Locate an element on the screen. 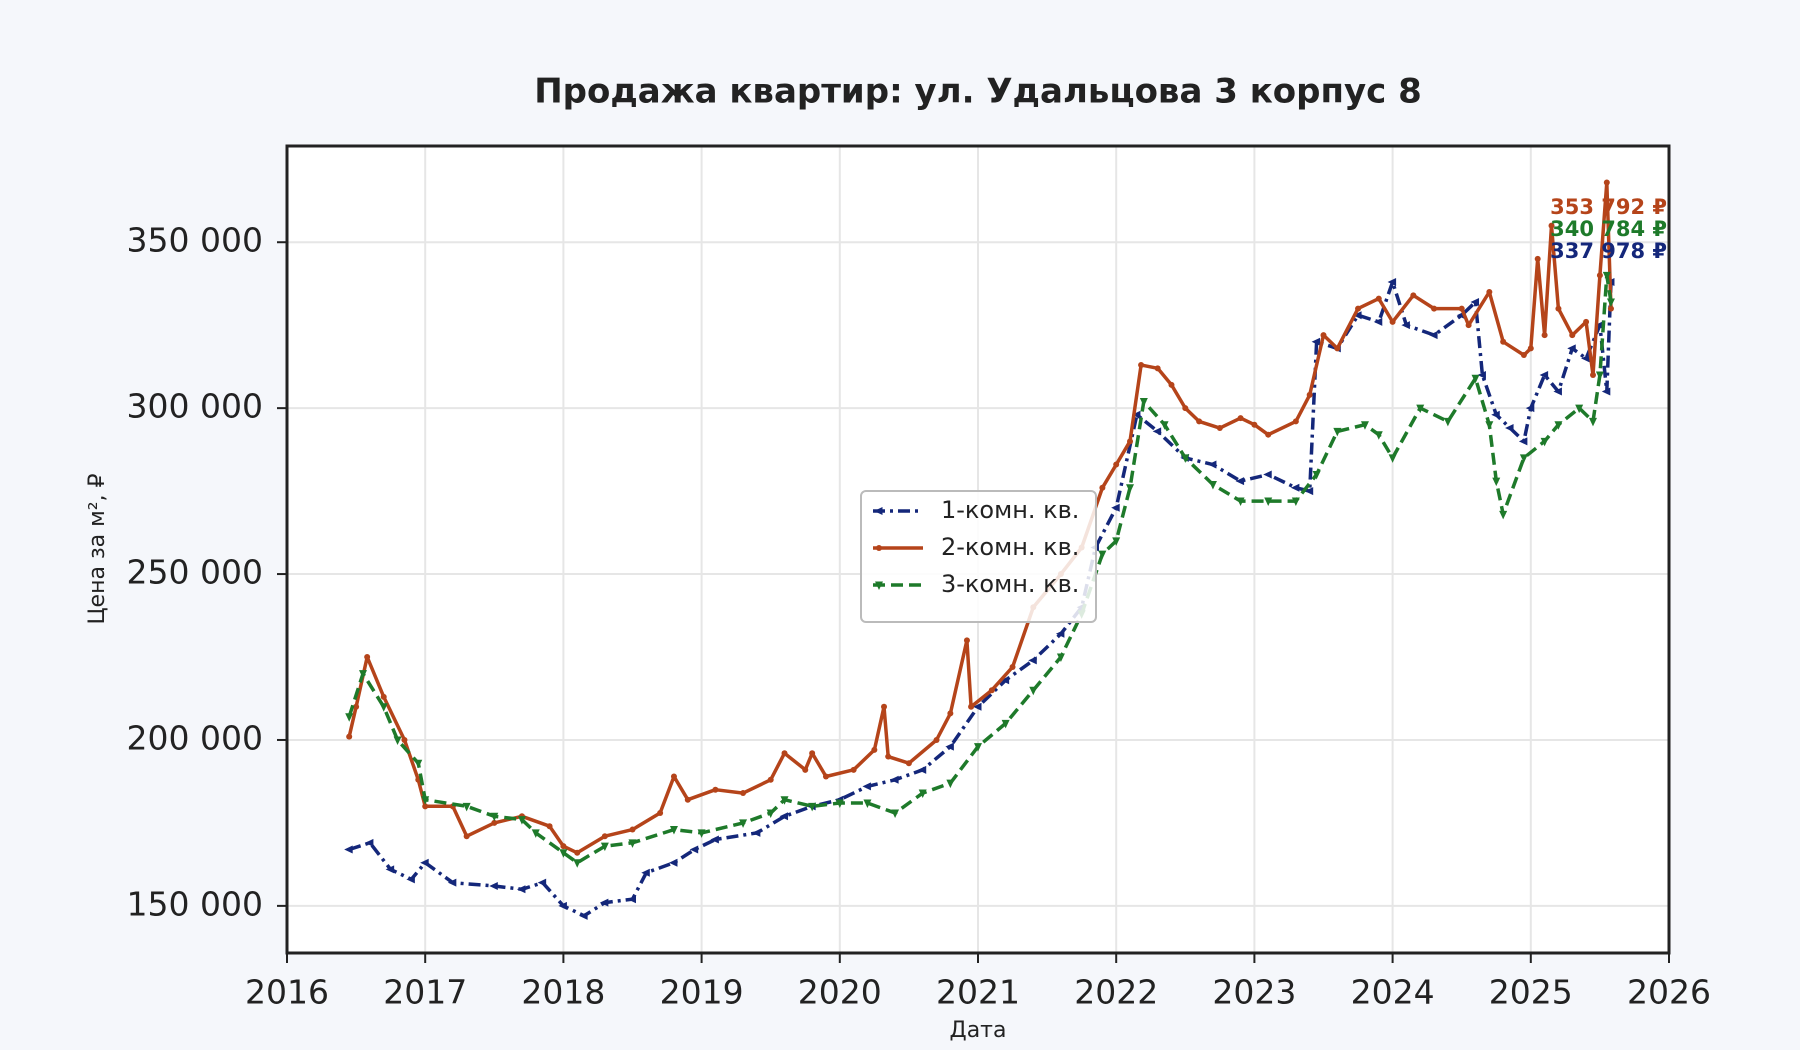  legend-marker is located at coordinates (879, 548).